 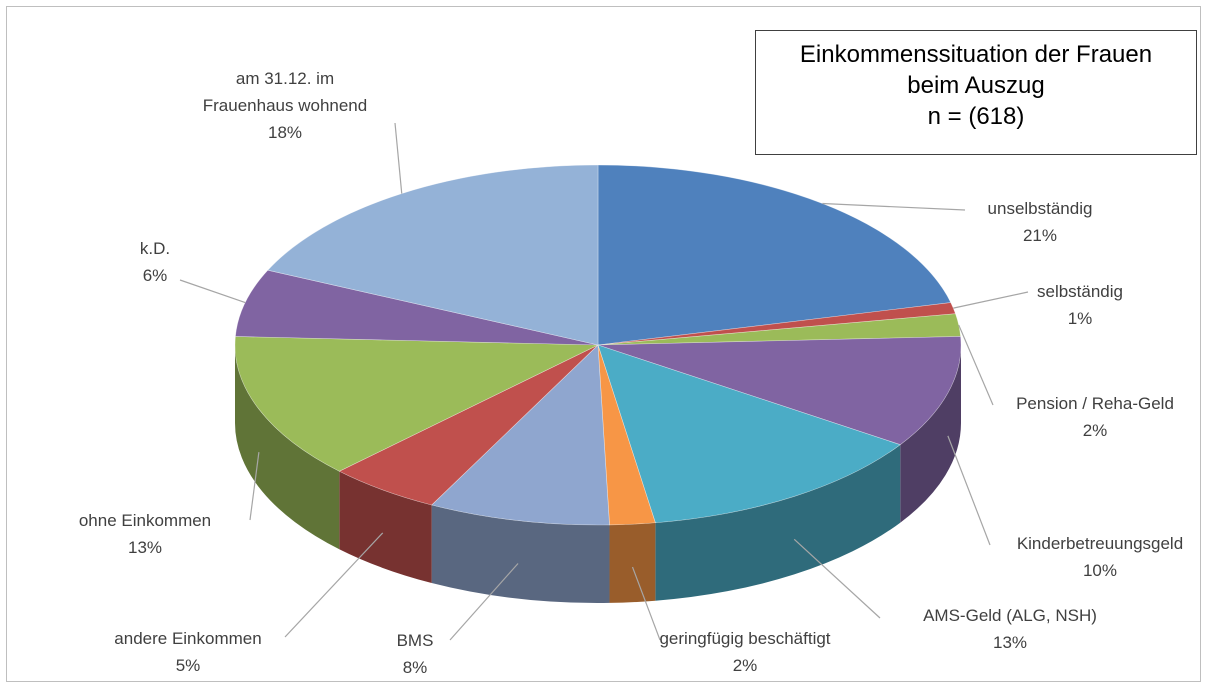 I want to click on category-label: selbständig, so click(x=1080, y=291).